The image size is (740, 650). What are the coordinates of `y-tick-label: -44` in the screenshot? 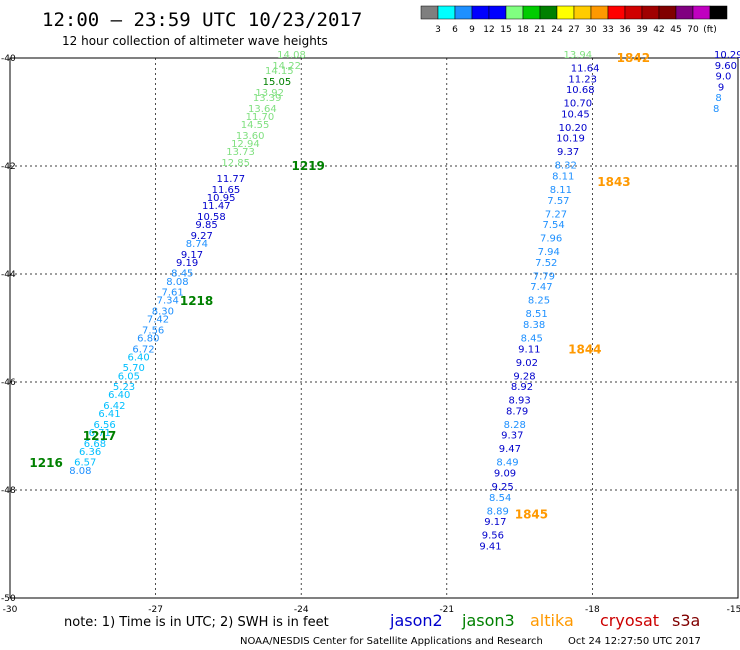 It's located at (8, 275).